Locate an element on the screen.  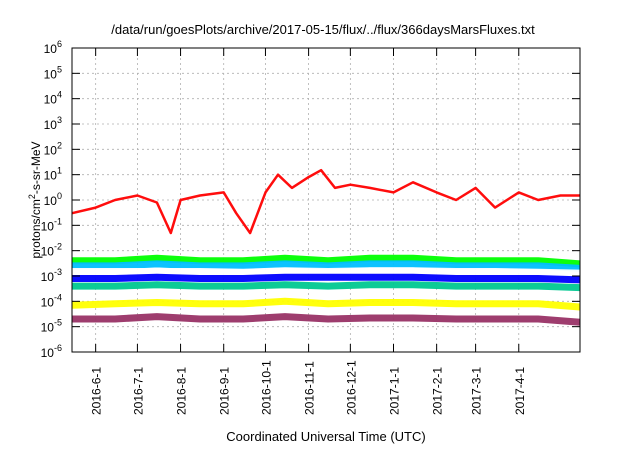
y-tick-label: 10⁶ is located at coordinates (53, 47).